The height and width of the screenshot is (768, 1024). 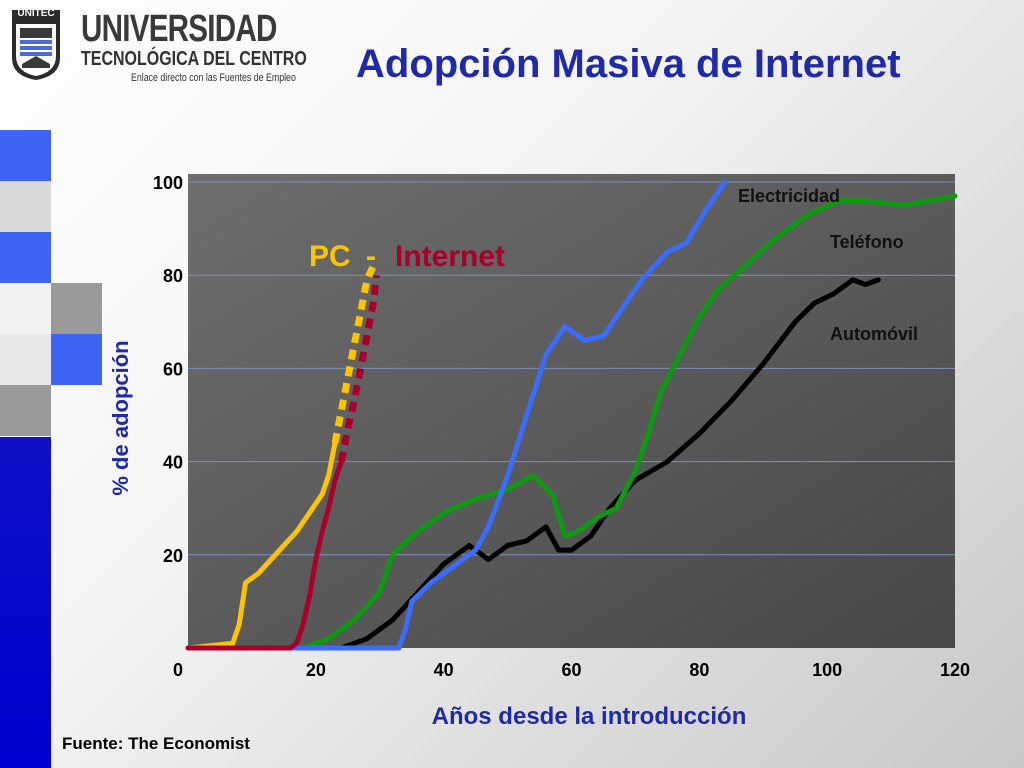 I want to click on logo-line3: Enlace directo con las Fuentes de Empleo, so click(x=213, y=78).